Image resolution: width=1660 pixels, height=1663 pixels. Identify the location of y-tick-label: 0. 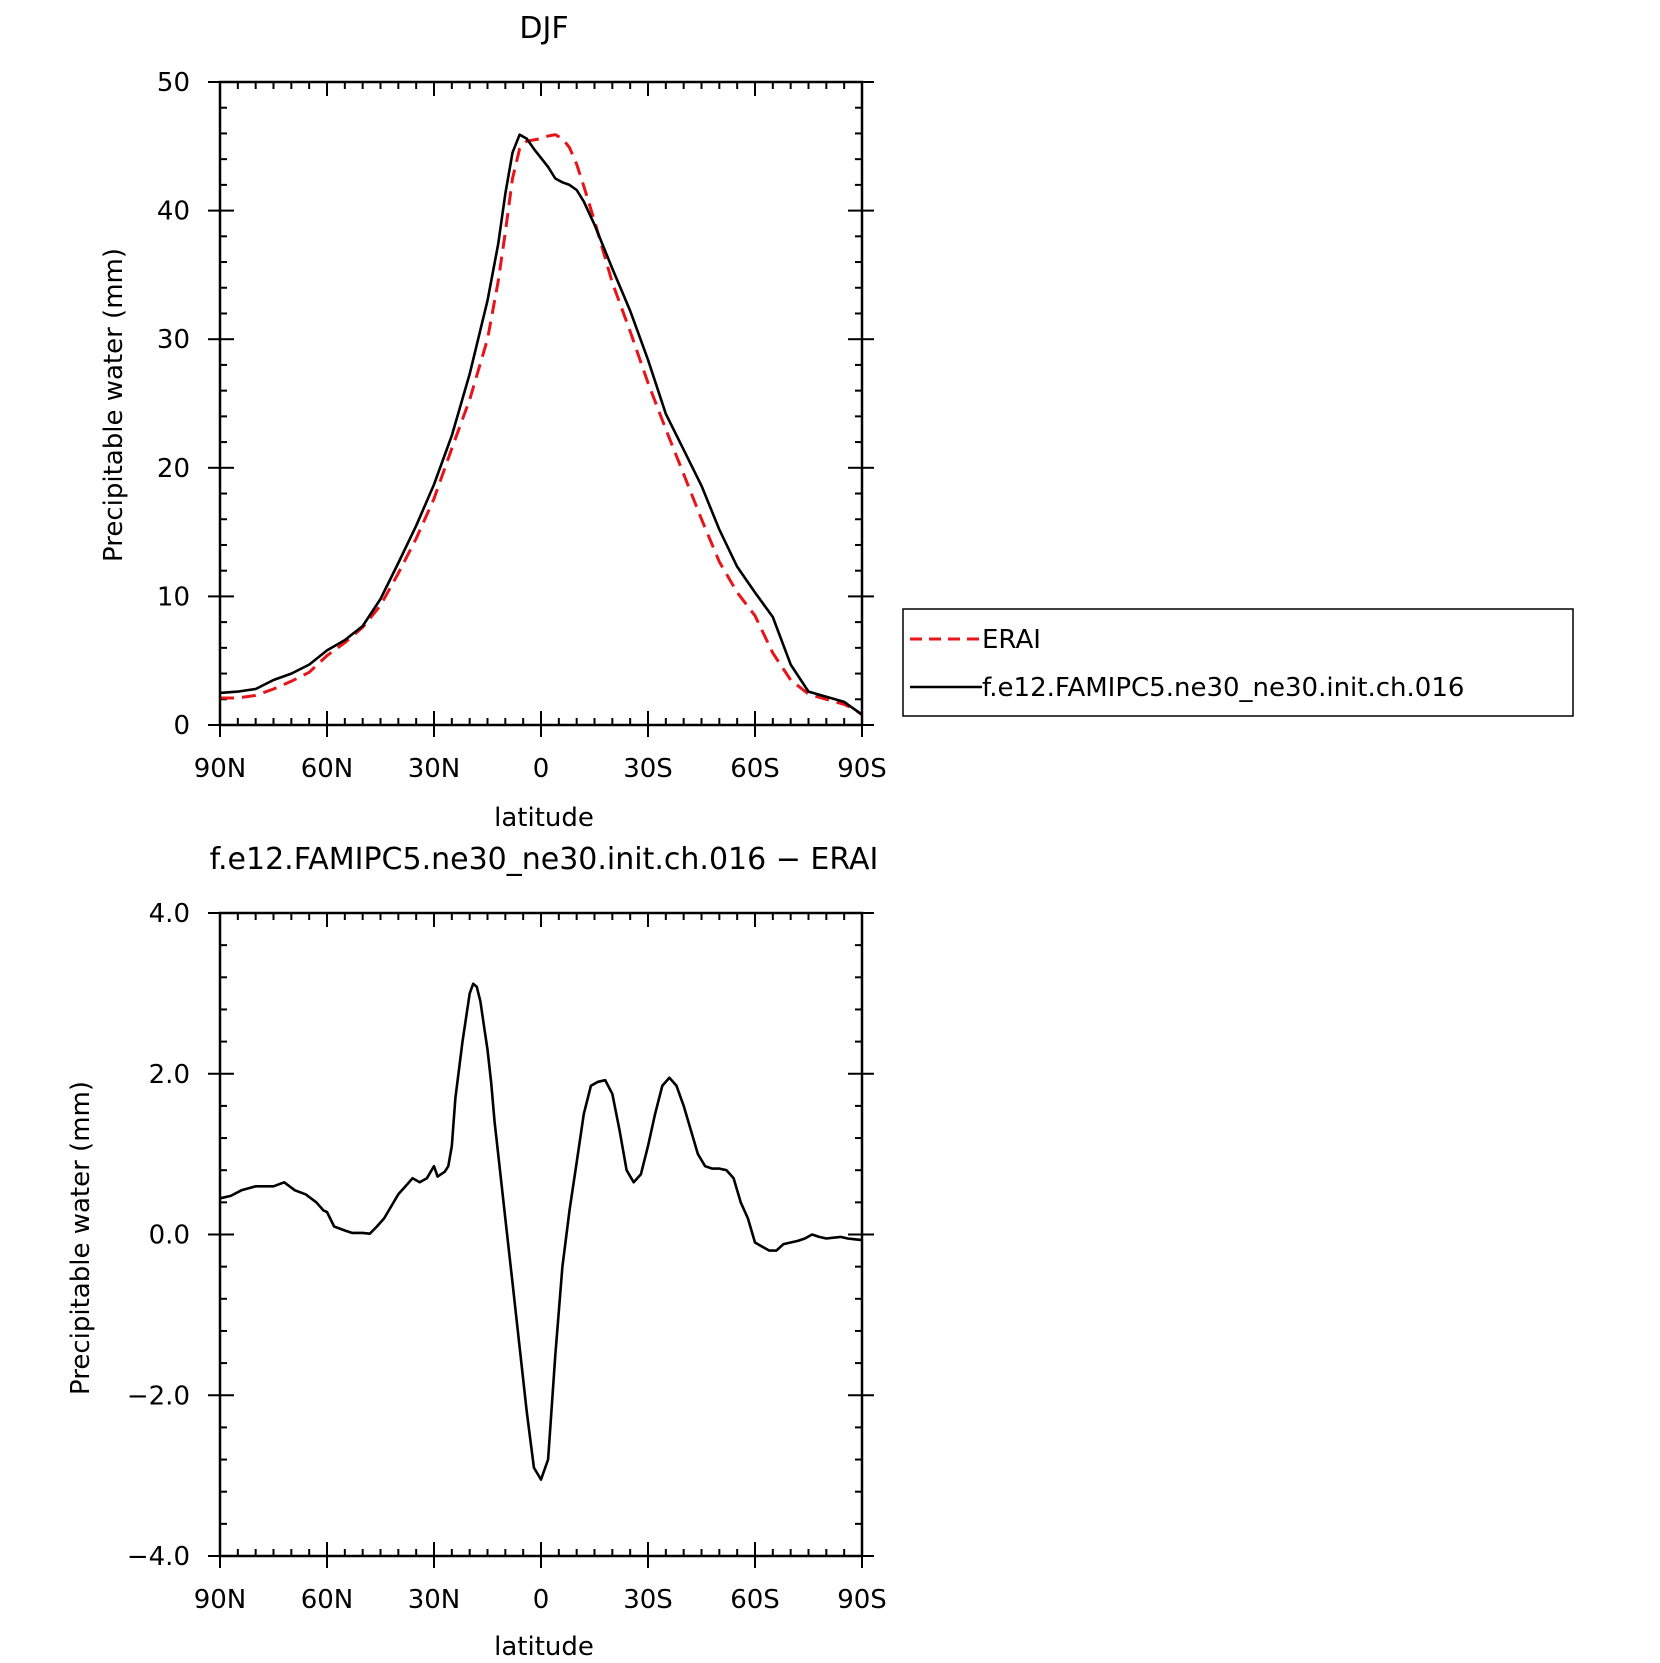
(181, 726).